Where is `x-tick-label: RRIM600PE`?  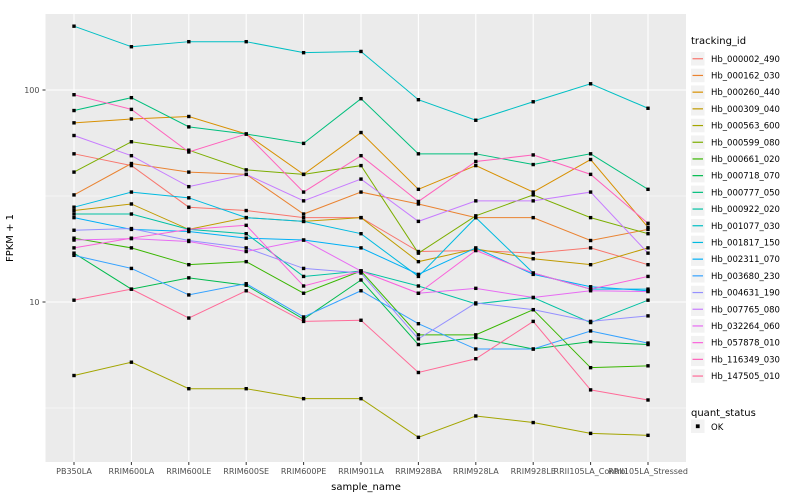 x-tick-label: RRIM600PE is located at coordinates (304, 471).